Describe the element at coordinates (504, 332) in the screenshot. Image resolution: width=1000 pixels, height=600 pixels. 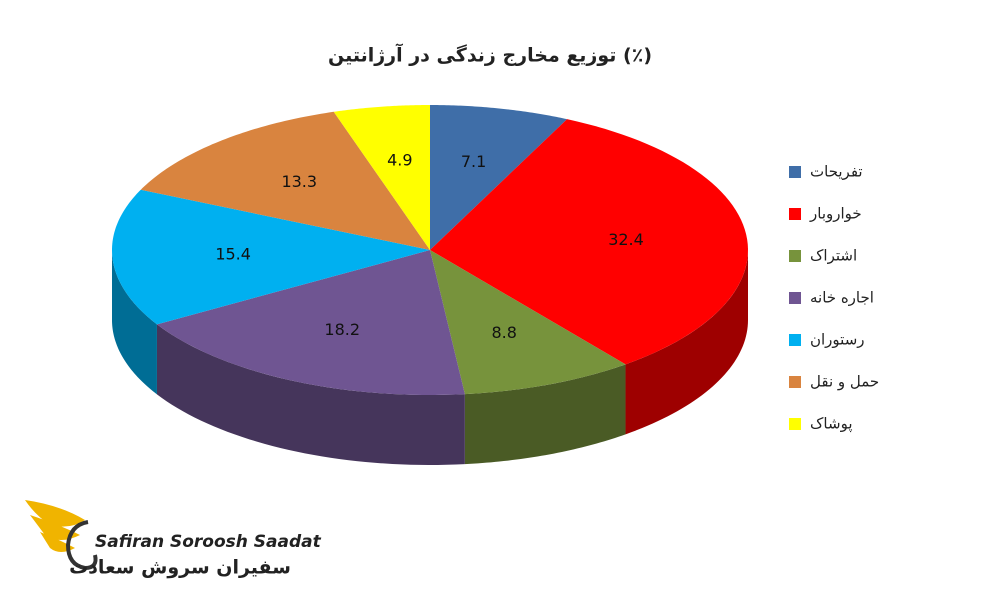
I see `data-label: 8.8` at that location.